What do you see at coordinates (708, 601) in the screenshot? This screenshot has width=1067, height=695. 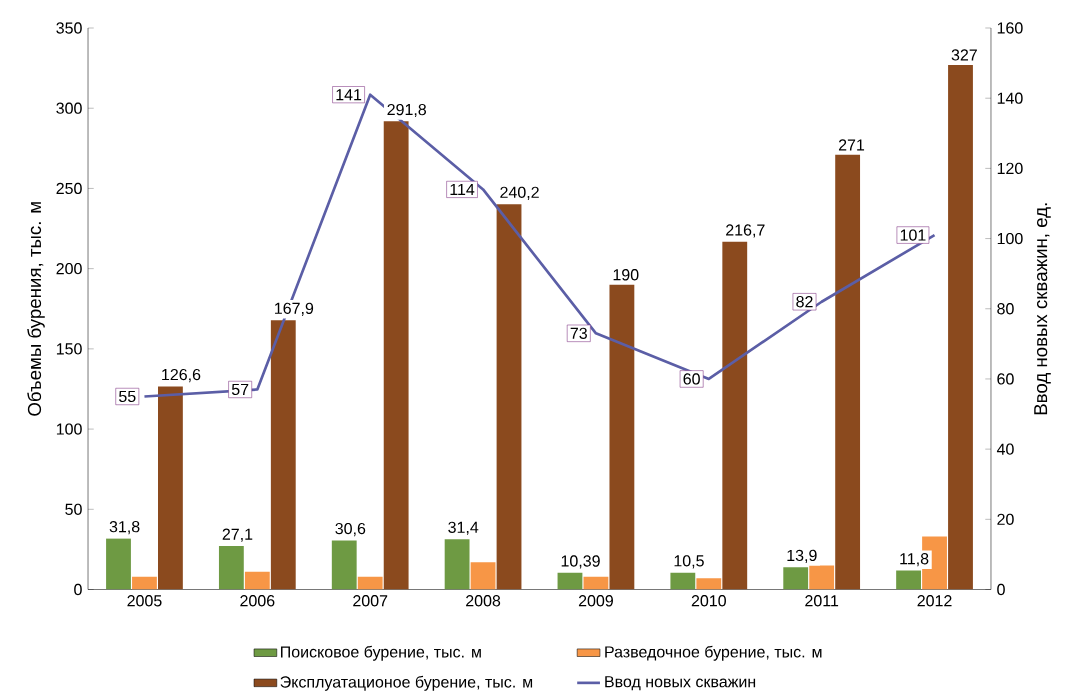 I see `x-tick-label: 2010` at bounding box center [708, 601].